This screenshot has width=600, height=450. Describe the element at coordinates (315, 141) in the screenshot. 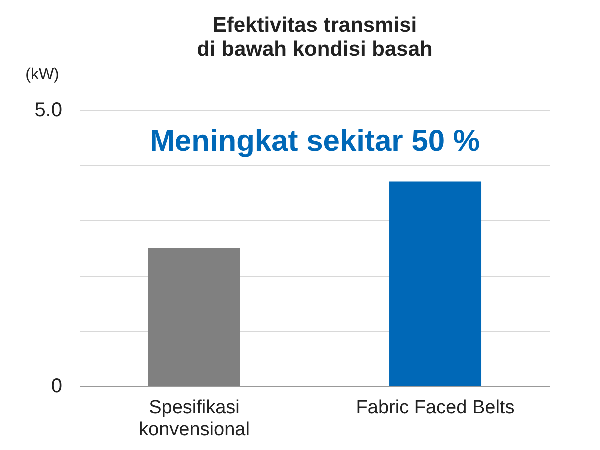

I see `annotation: Meningkat sekitar 50 %` at that location.